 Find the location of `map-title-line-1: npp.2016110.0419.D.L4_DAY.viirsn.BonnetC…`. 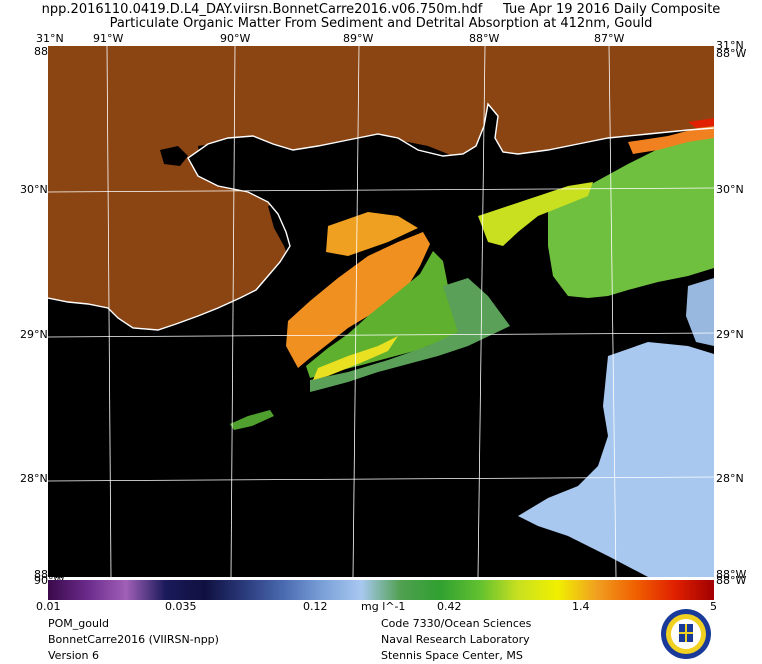

map-title-line-1: npp.2016110.0419.D.L4_DAY.viirsn.BonnetC… is located at coordinates (381, 9).